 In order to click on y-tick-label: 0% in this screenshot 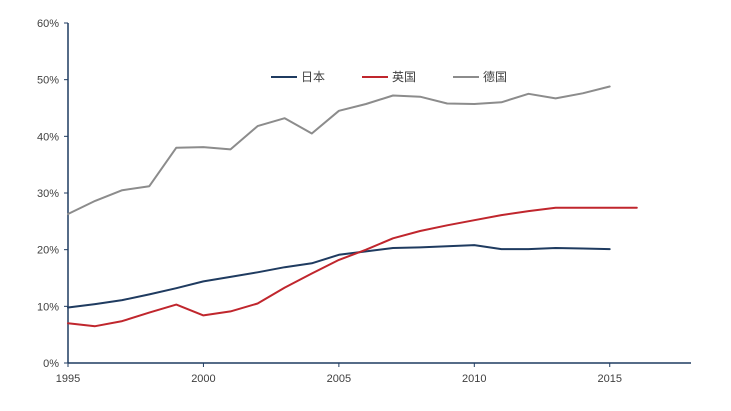, I will do `click(51, 364)`.